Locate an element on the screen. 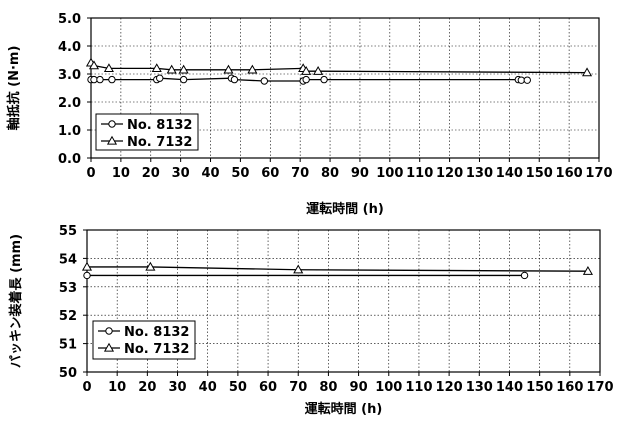 Image resolution: width=629 pixels, height=422 pixels. y-tick-label: 54 is located at coordinates (68, 259).